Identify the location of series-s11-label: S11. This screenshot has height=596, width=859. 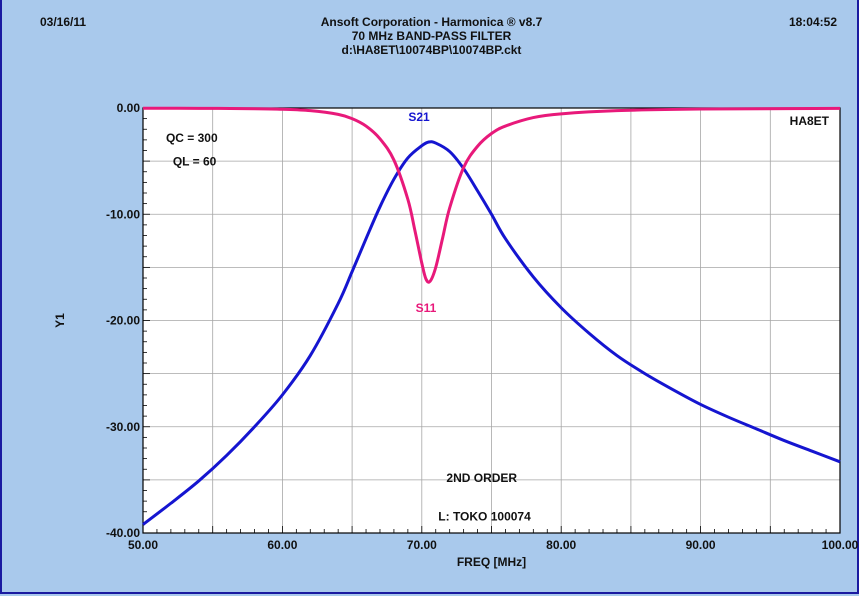
(426, 308).